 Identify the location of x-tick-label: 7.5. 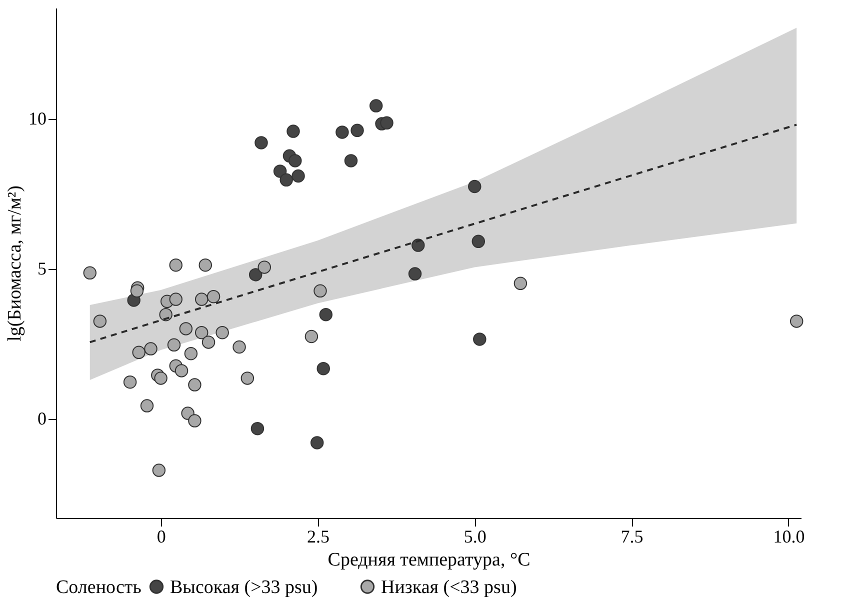
(632, 536).